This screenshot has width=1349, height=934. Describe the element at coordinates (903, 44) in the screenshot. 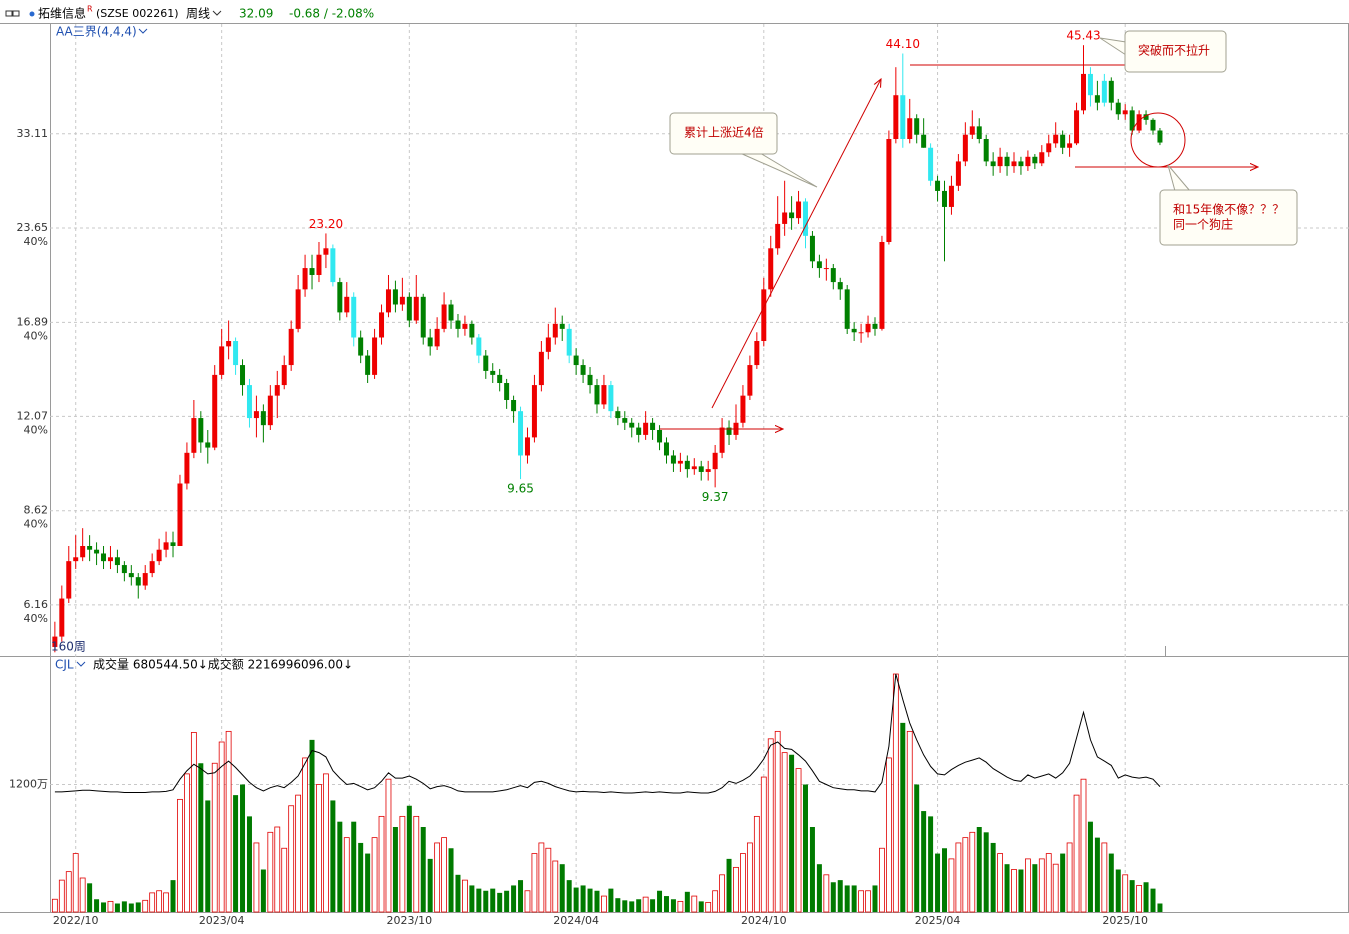

I see `price-label: 44.10` at that location.